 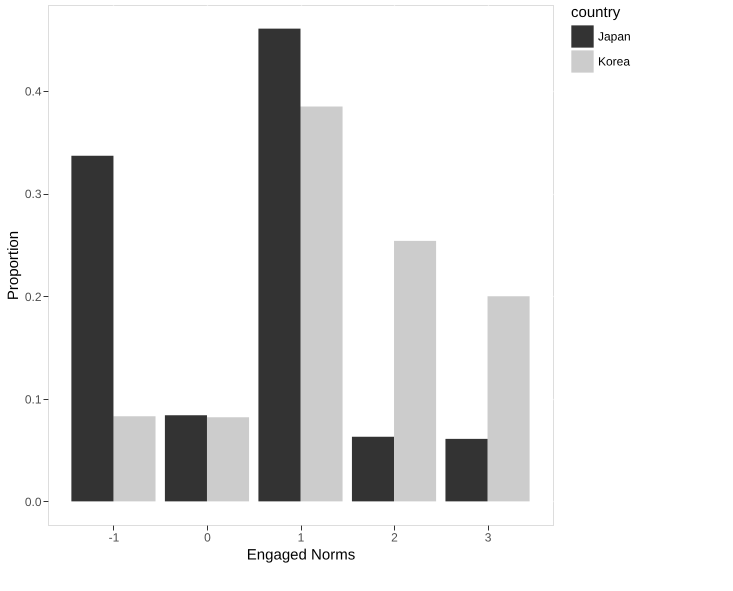 I want to click on x-axis-title: Engaged Norms, so click(x=301, y=555).